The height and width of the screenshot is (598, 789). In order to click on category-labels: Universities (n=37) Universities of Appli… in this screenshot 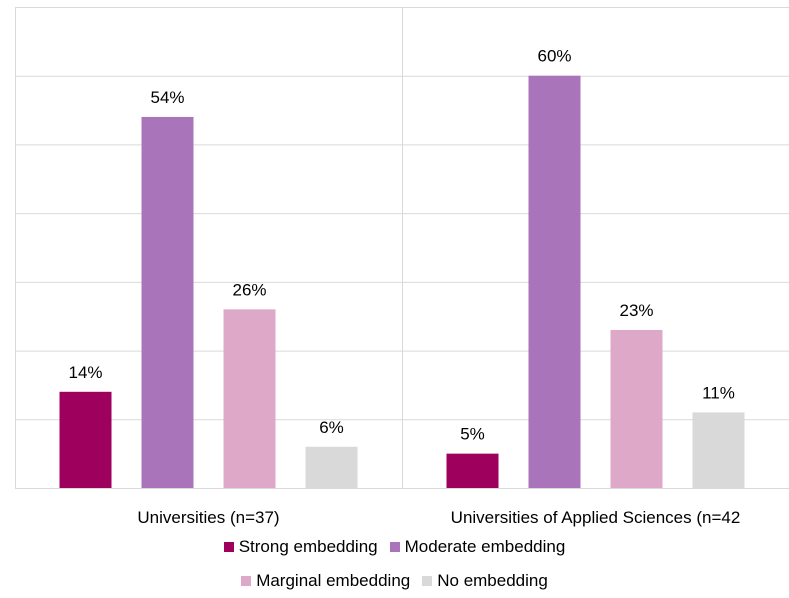, I will do `click(438, 517)`.